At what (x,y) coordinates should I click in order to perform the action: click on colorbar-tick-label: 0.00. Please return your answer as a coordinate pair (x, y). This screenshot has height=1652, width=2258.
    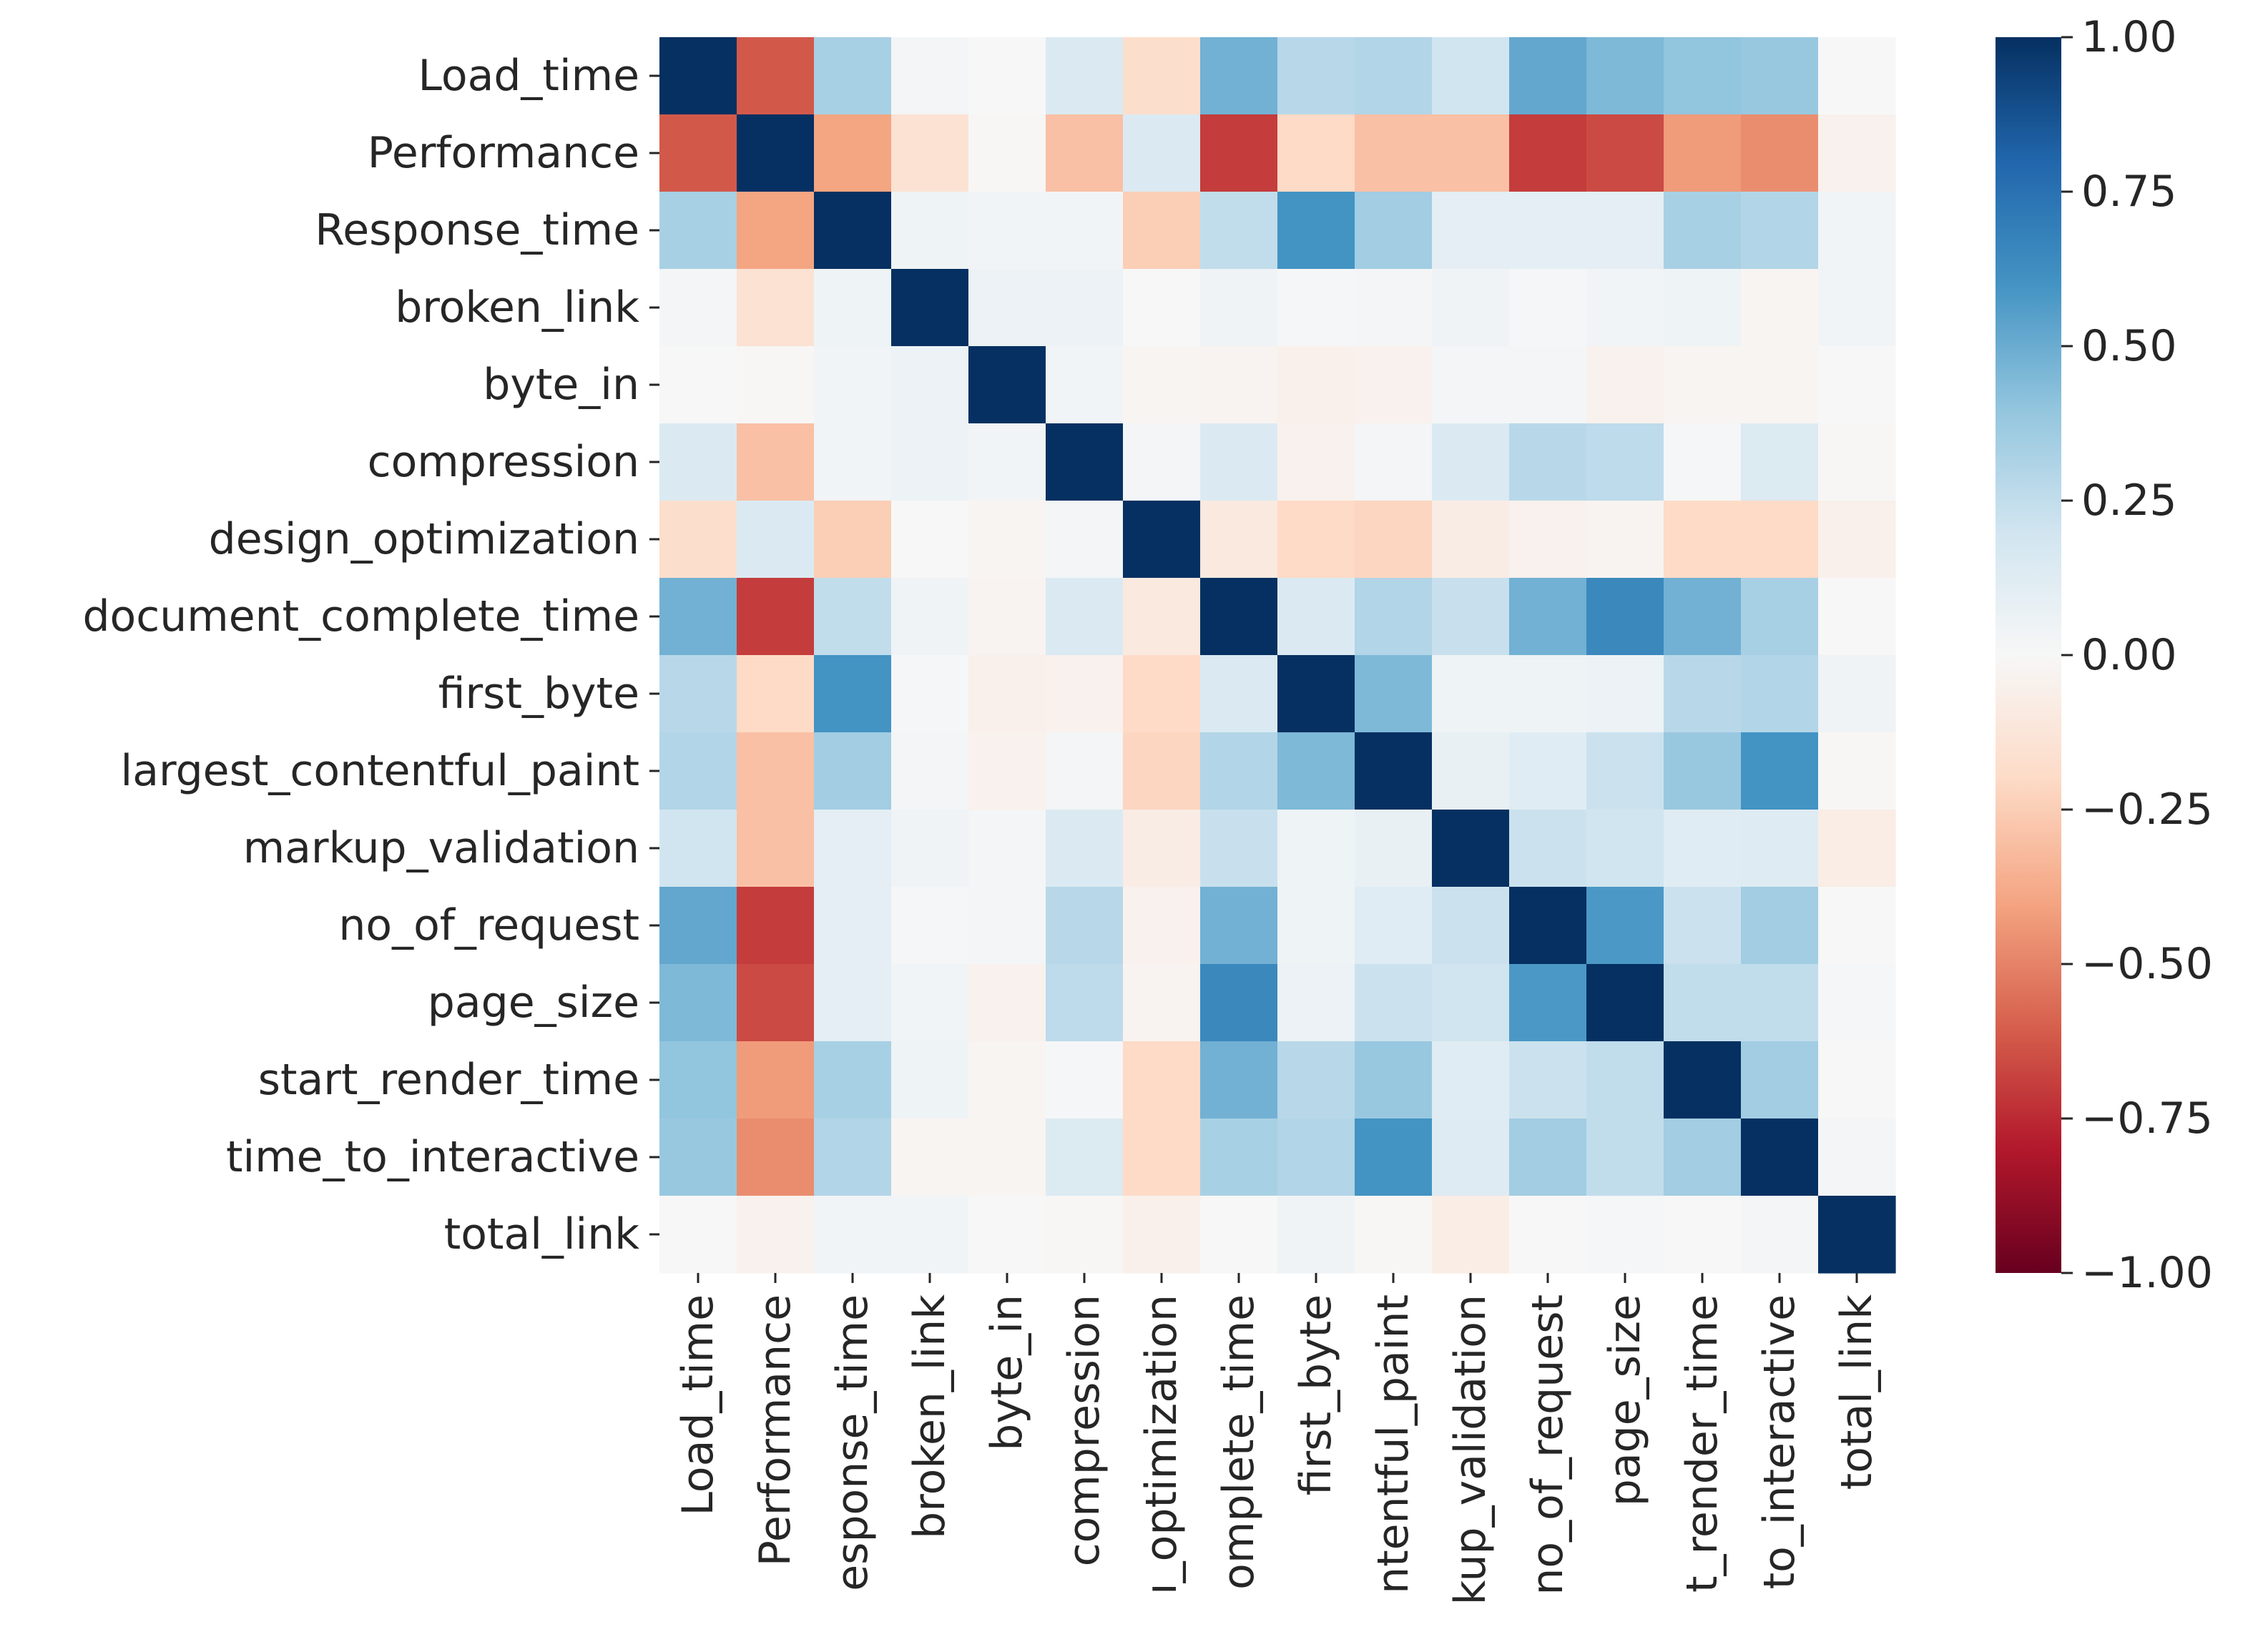
    Looking at the image, I should click on (2129, 655).